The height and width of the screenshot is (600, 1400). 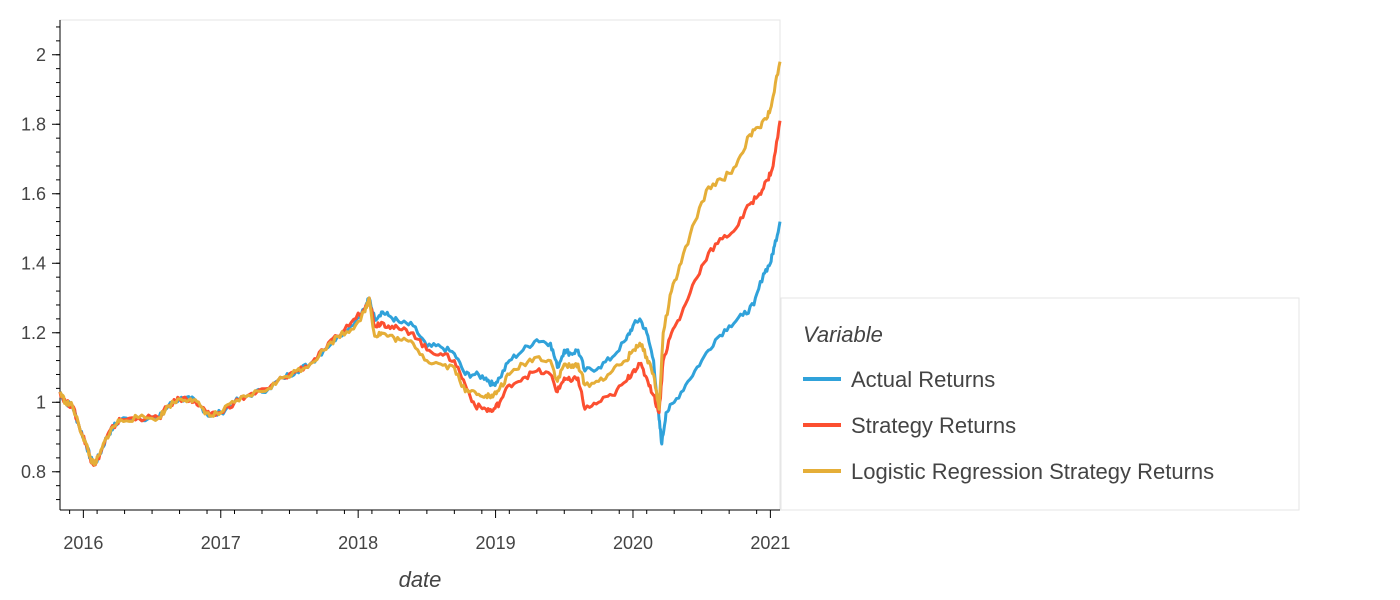 I want to click on legend-label: Logistic Regression Strategy Returns, so click(x=1032, y=471).